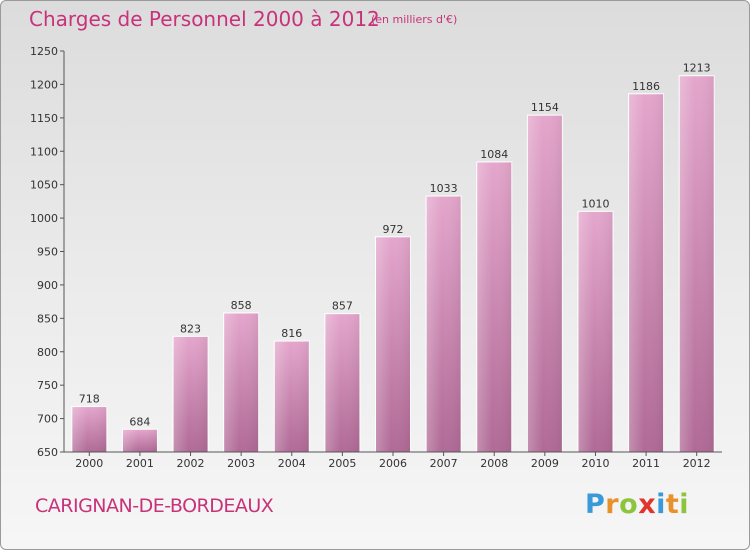  I want to click on value-label-2012: 1213, so click(697, 68).